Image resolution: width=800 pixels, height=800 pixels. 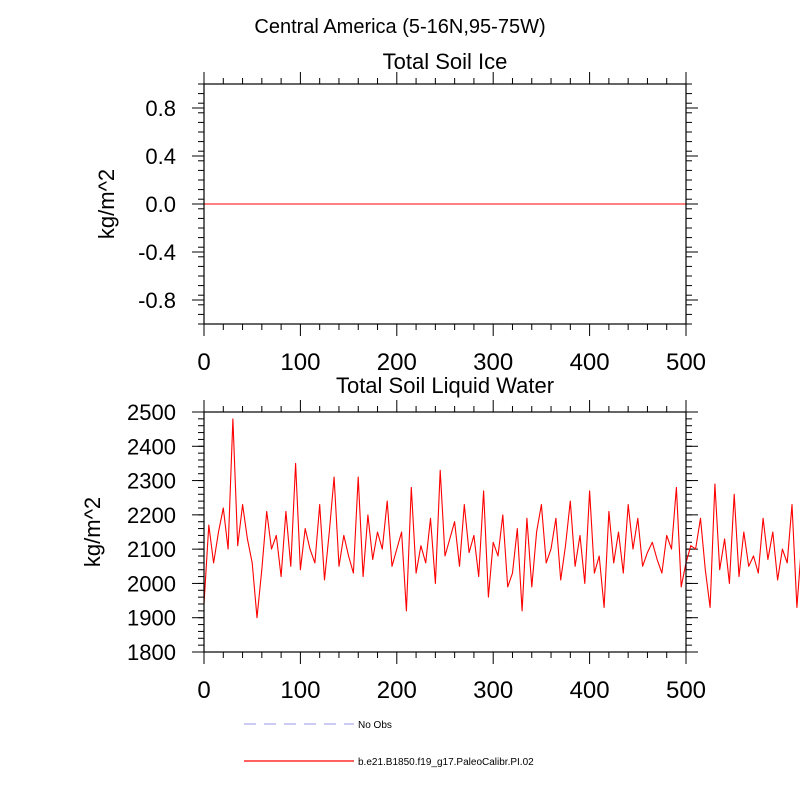 I want to click on legend-run-label: b.e21.B1850.f19_g17.PaleoCalibr.PI.02, so click(x=446, y=762).